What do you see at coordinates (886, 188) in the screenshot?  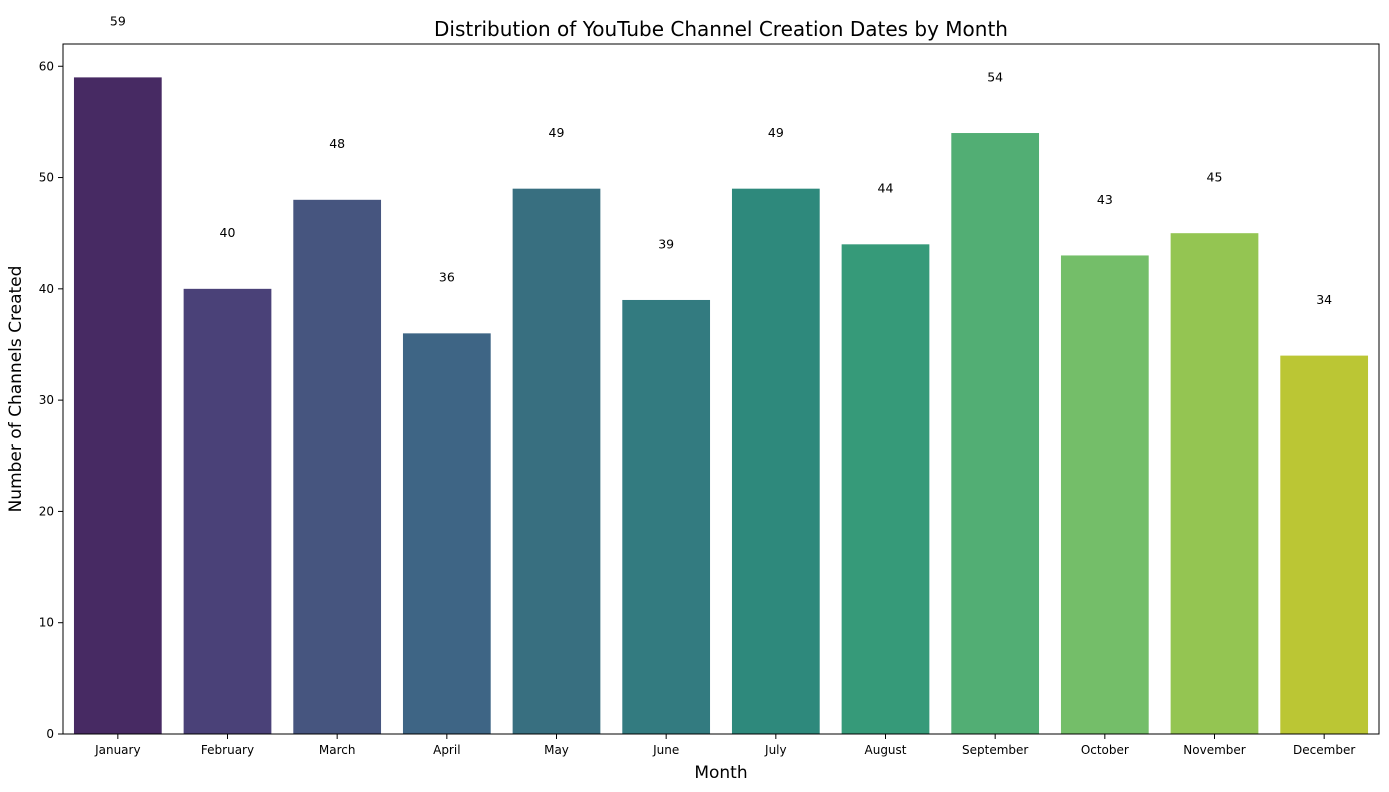 I see `data-label-august: 44` at bounding box center [886, 188].